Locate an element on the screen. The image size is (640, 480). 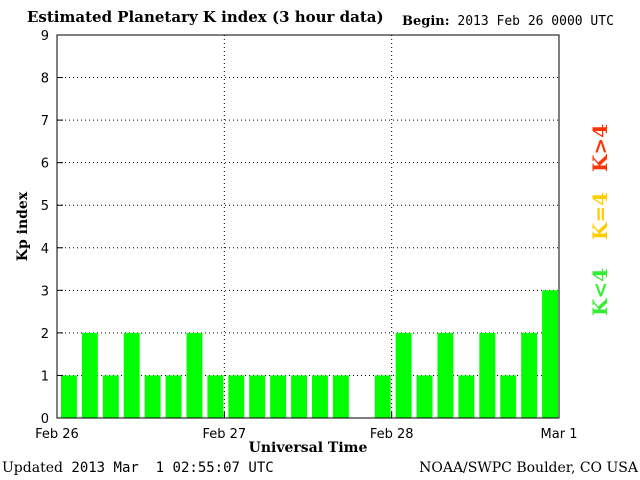
x-ticks: Feb 26 Feb 27 Feb 28 Mar 1 is located at coordinates (306, 427).